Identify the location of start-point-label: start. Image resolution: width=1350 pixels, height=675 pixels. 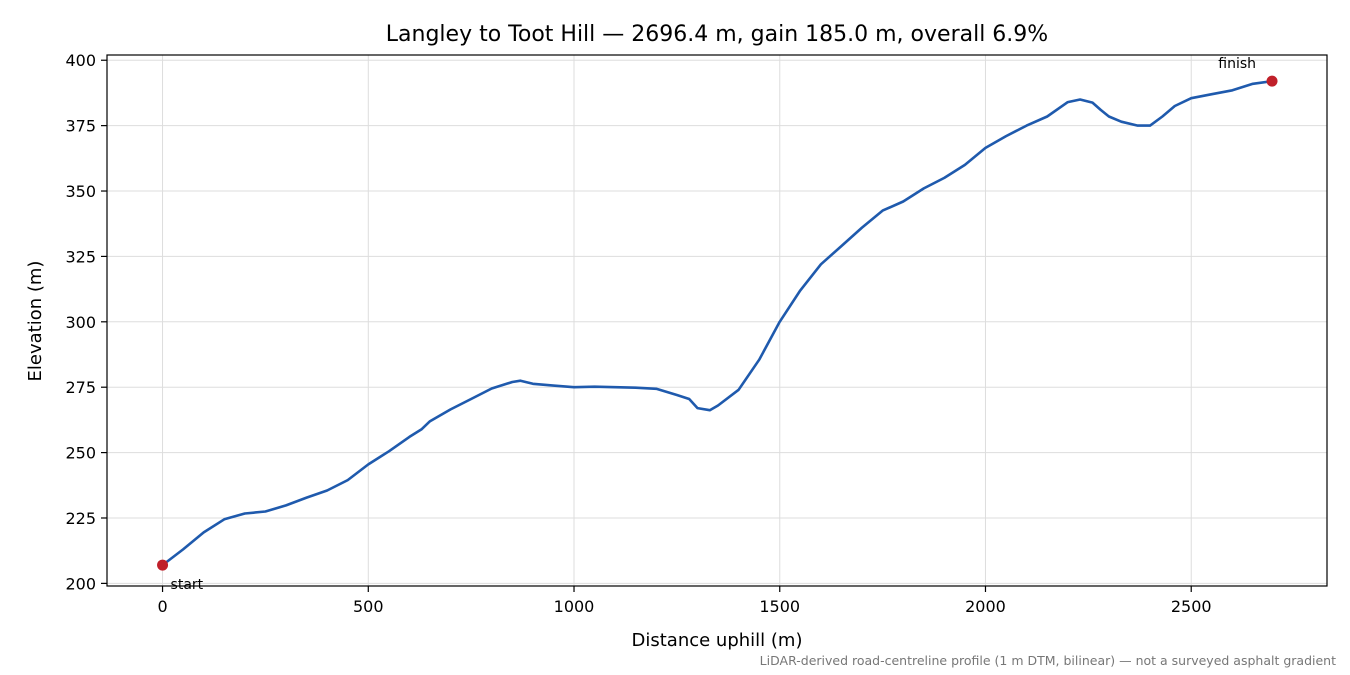
(187, 585).